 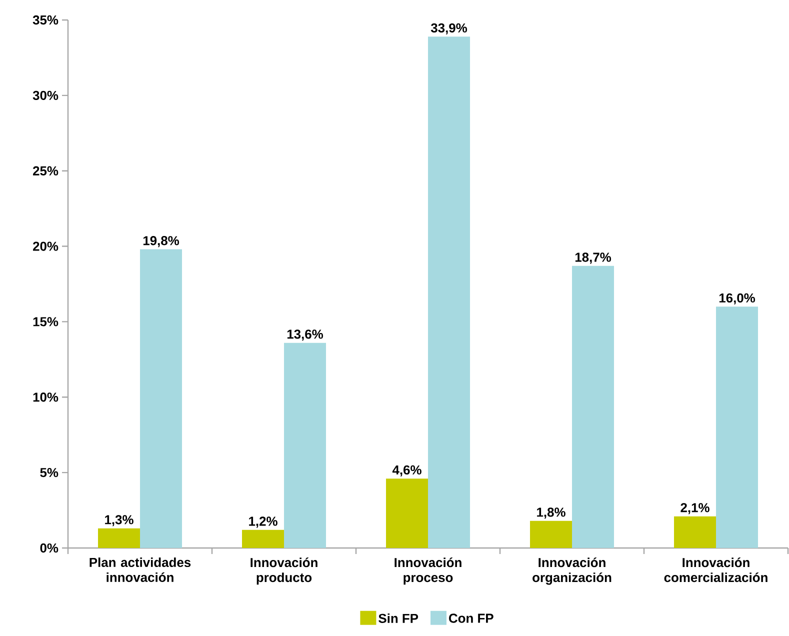 I want to click on data-label: 19,8%, so click(x=161, y=242).